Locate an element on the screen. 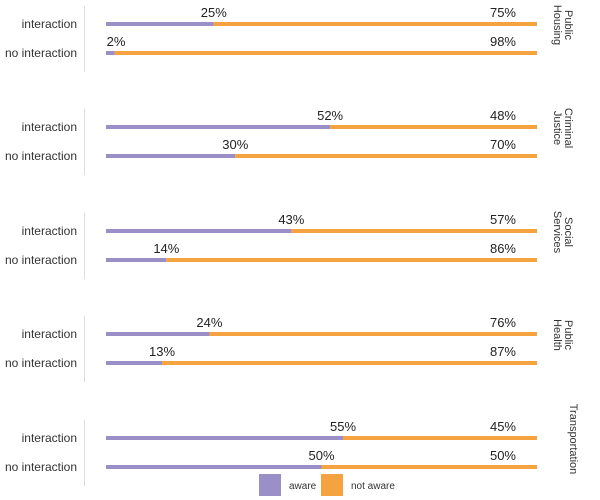 The image size is (600, 500). legend: aware not aware is located at coordinates (327, 485).